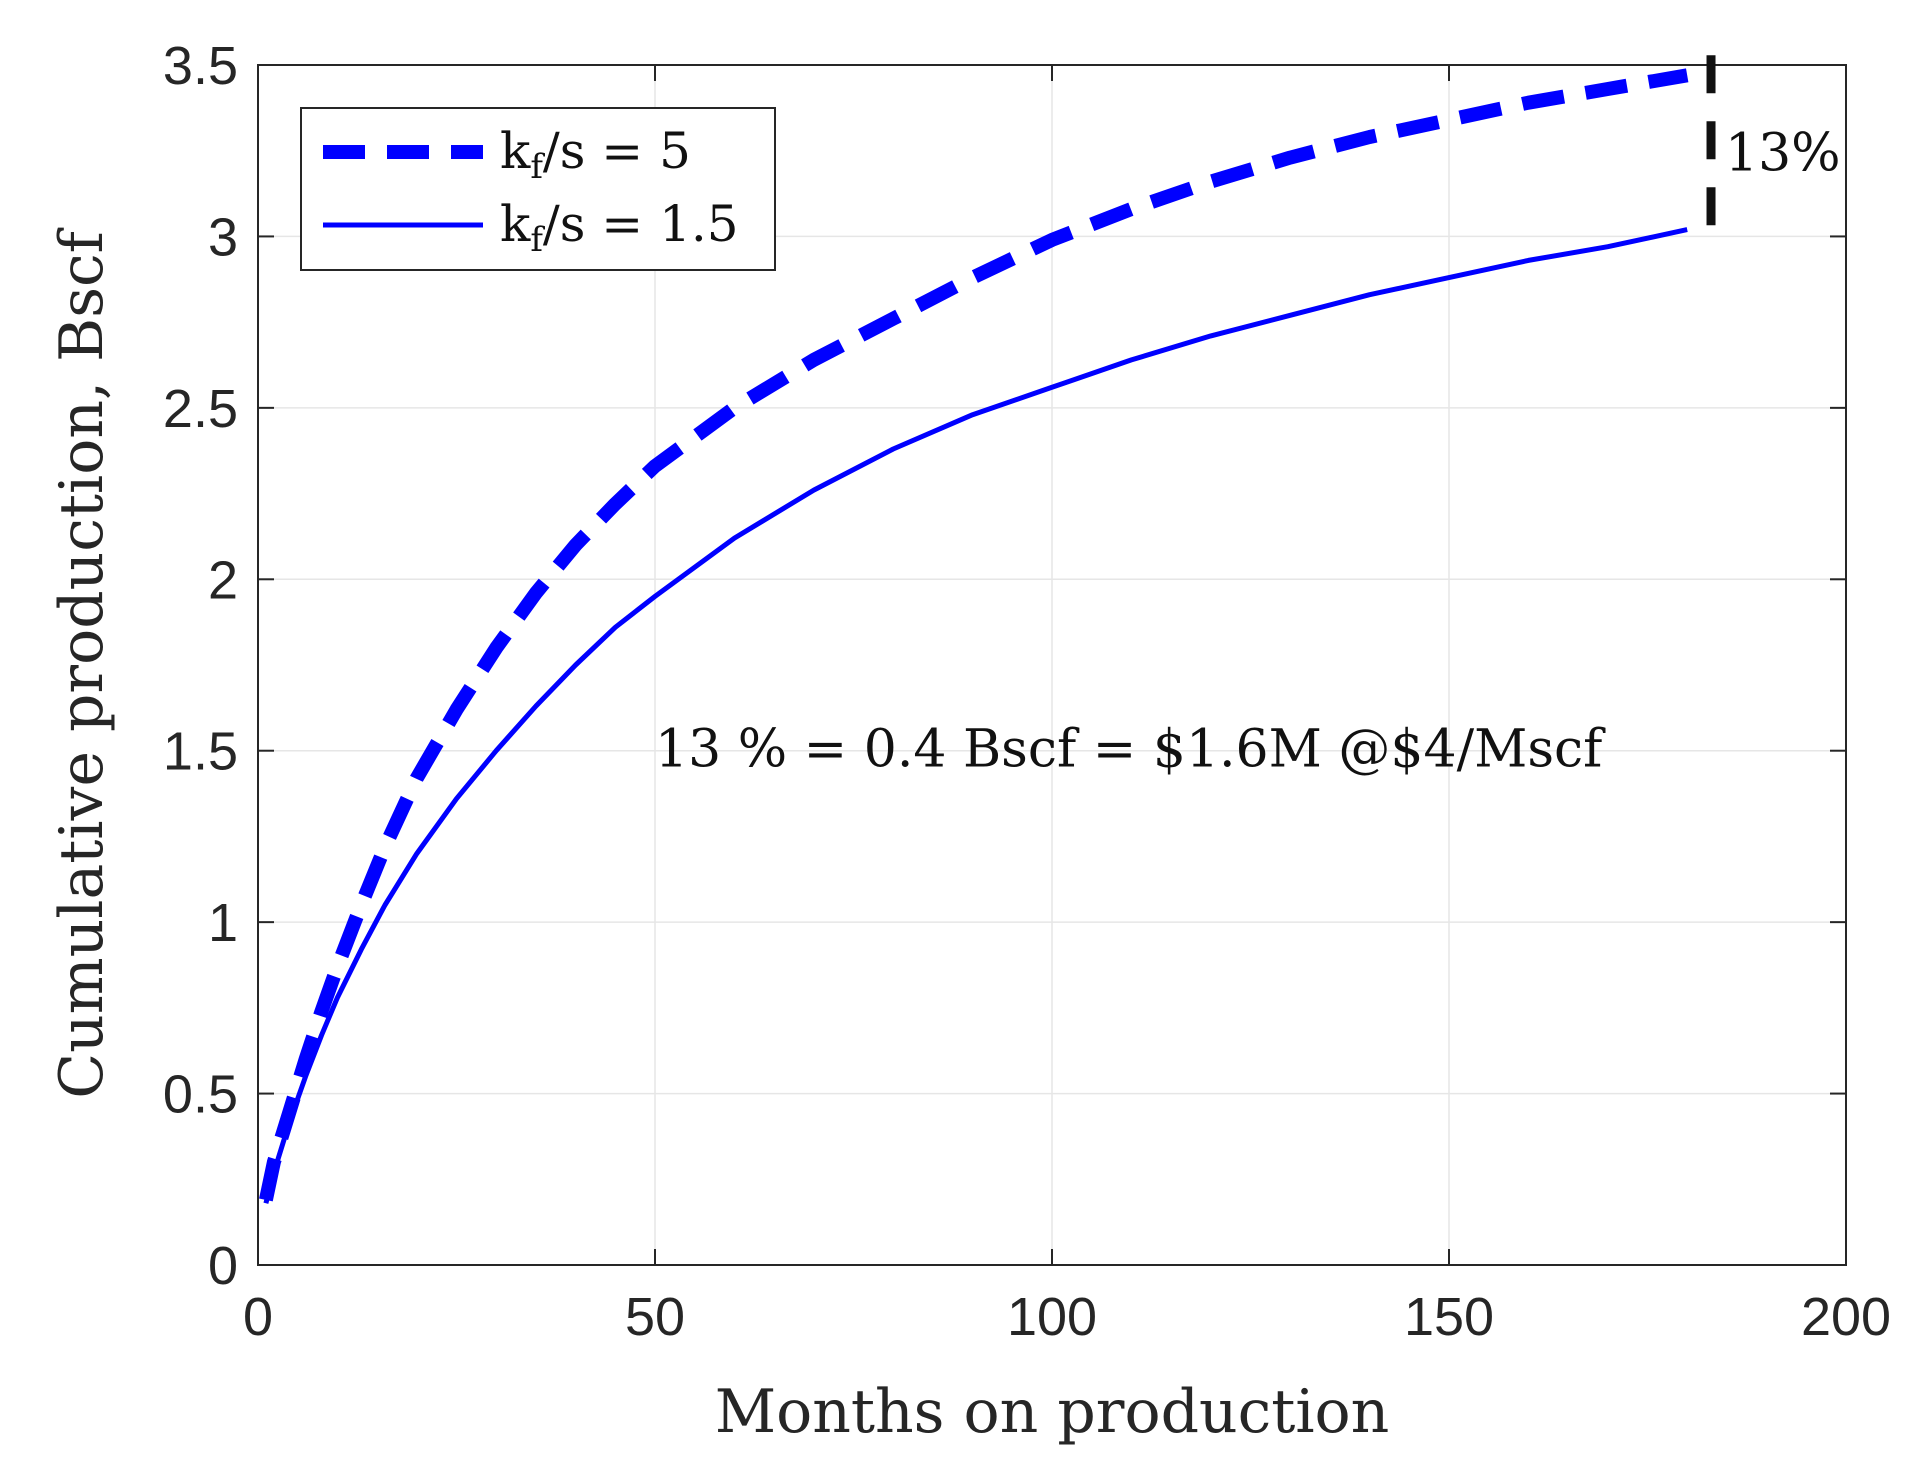  I want to click on x-tick-label: 0, so click(258, 1317).